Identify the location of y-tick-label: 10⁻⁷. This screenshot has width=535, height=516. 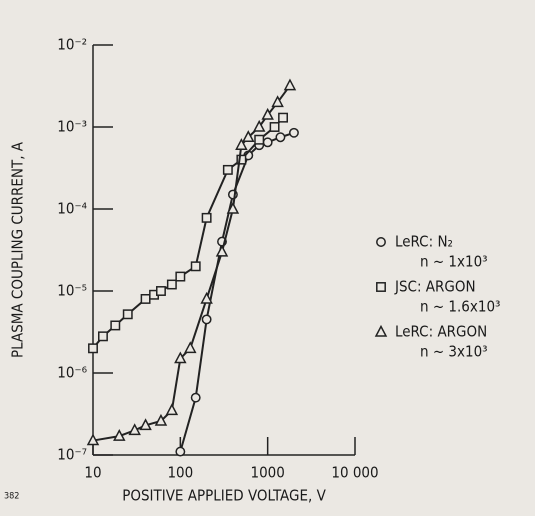
(72, 455).